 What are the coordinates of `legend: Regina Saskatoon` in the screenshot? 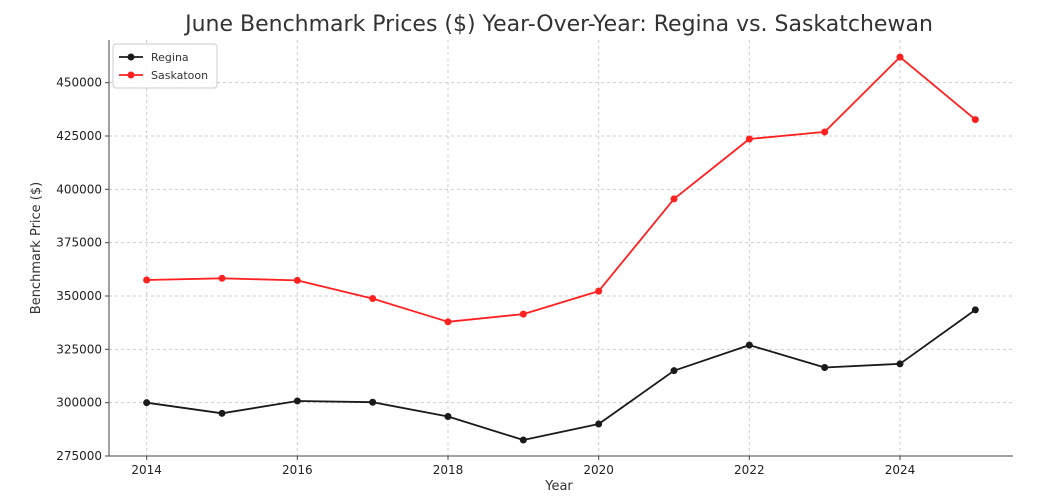 It's located at (165, 66).